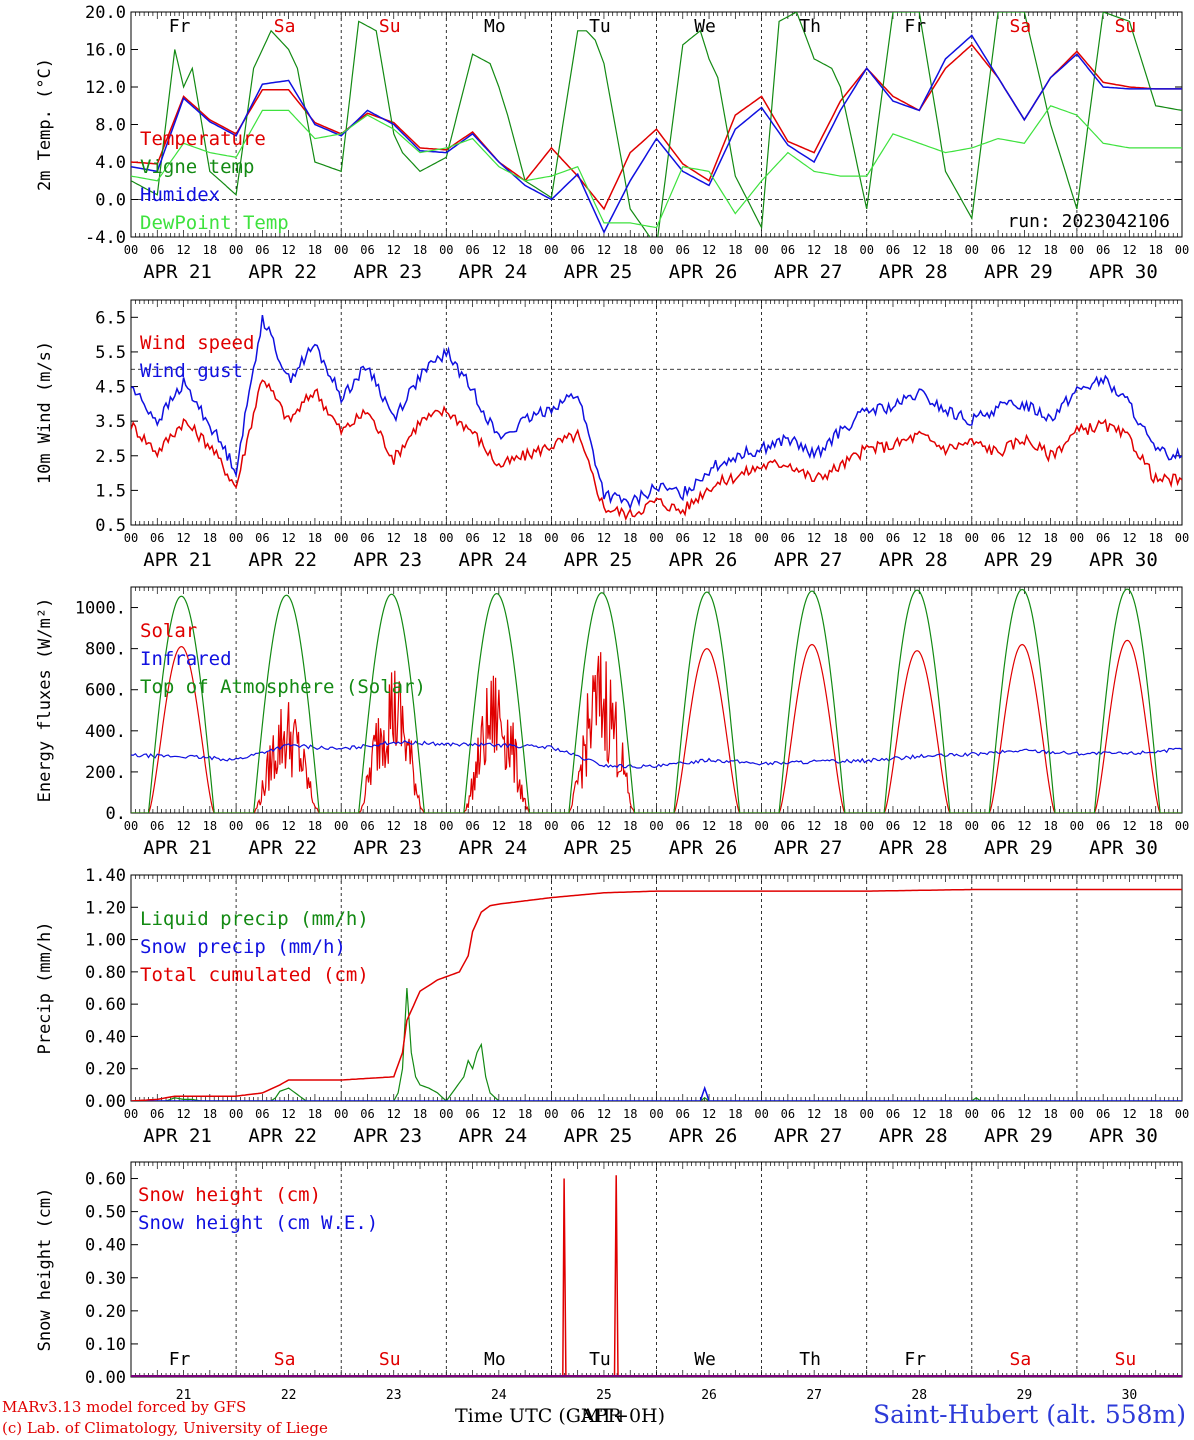 This screenshot has height=1440, width=1194. I want to click on model-credit: MARv3.13 model forced by GFS, so click(124, 1407).